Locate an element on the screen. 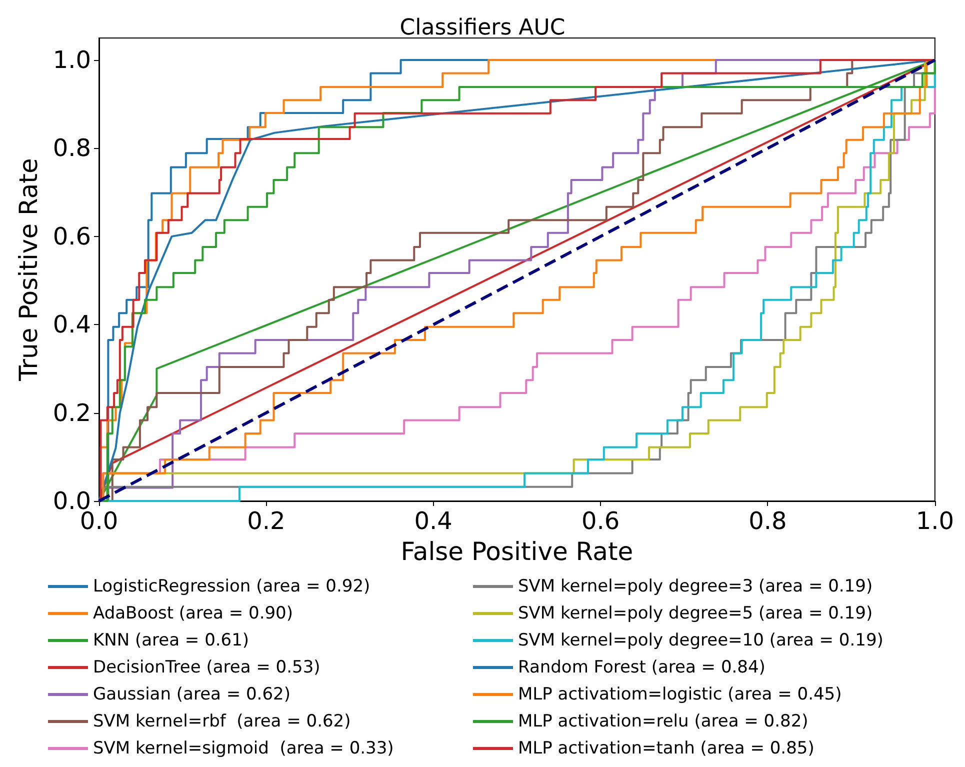 The width and height of the screenshot is (965, 767). x-tick-label: 0.6 is located at coordinates (600, 521).